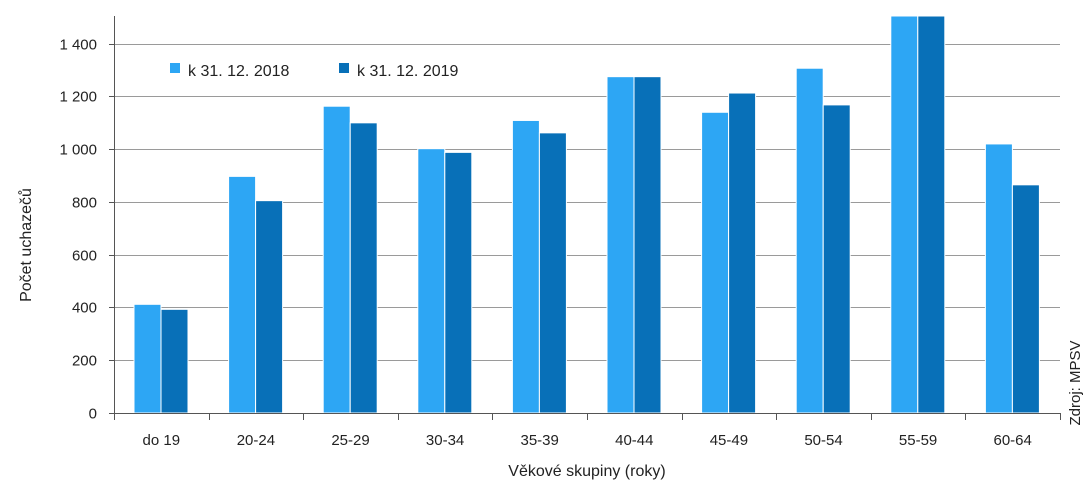  What do you see at coordinates (1075, 382) in the screenshot?
I see `source-note: Zdroj: MPSV` at bounding box center [1075, 382].